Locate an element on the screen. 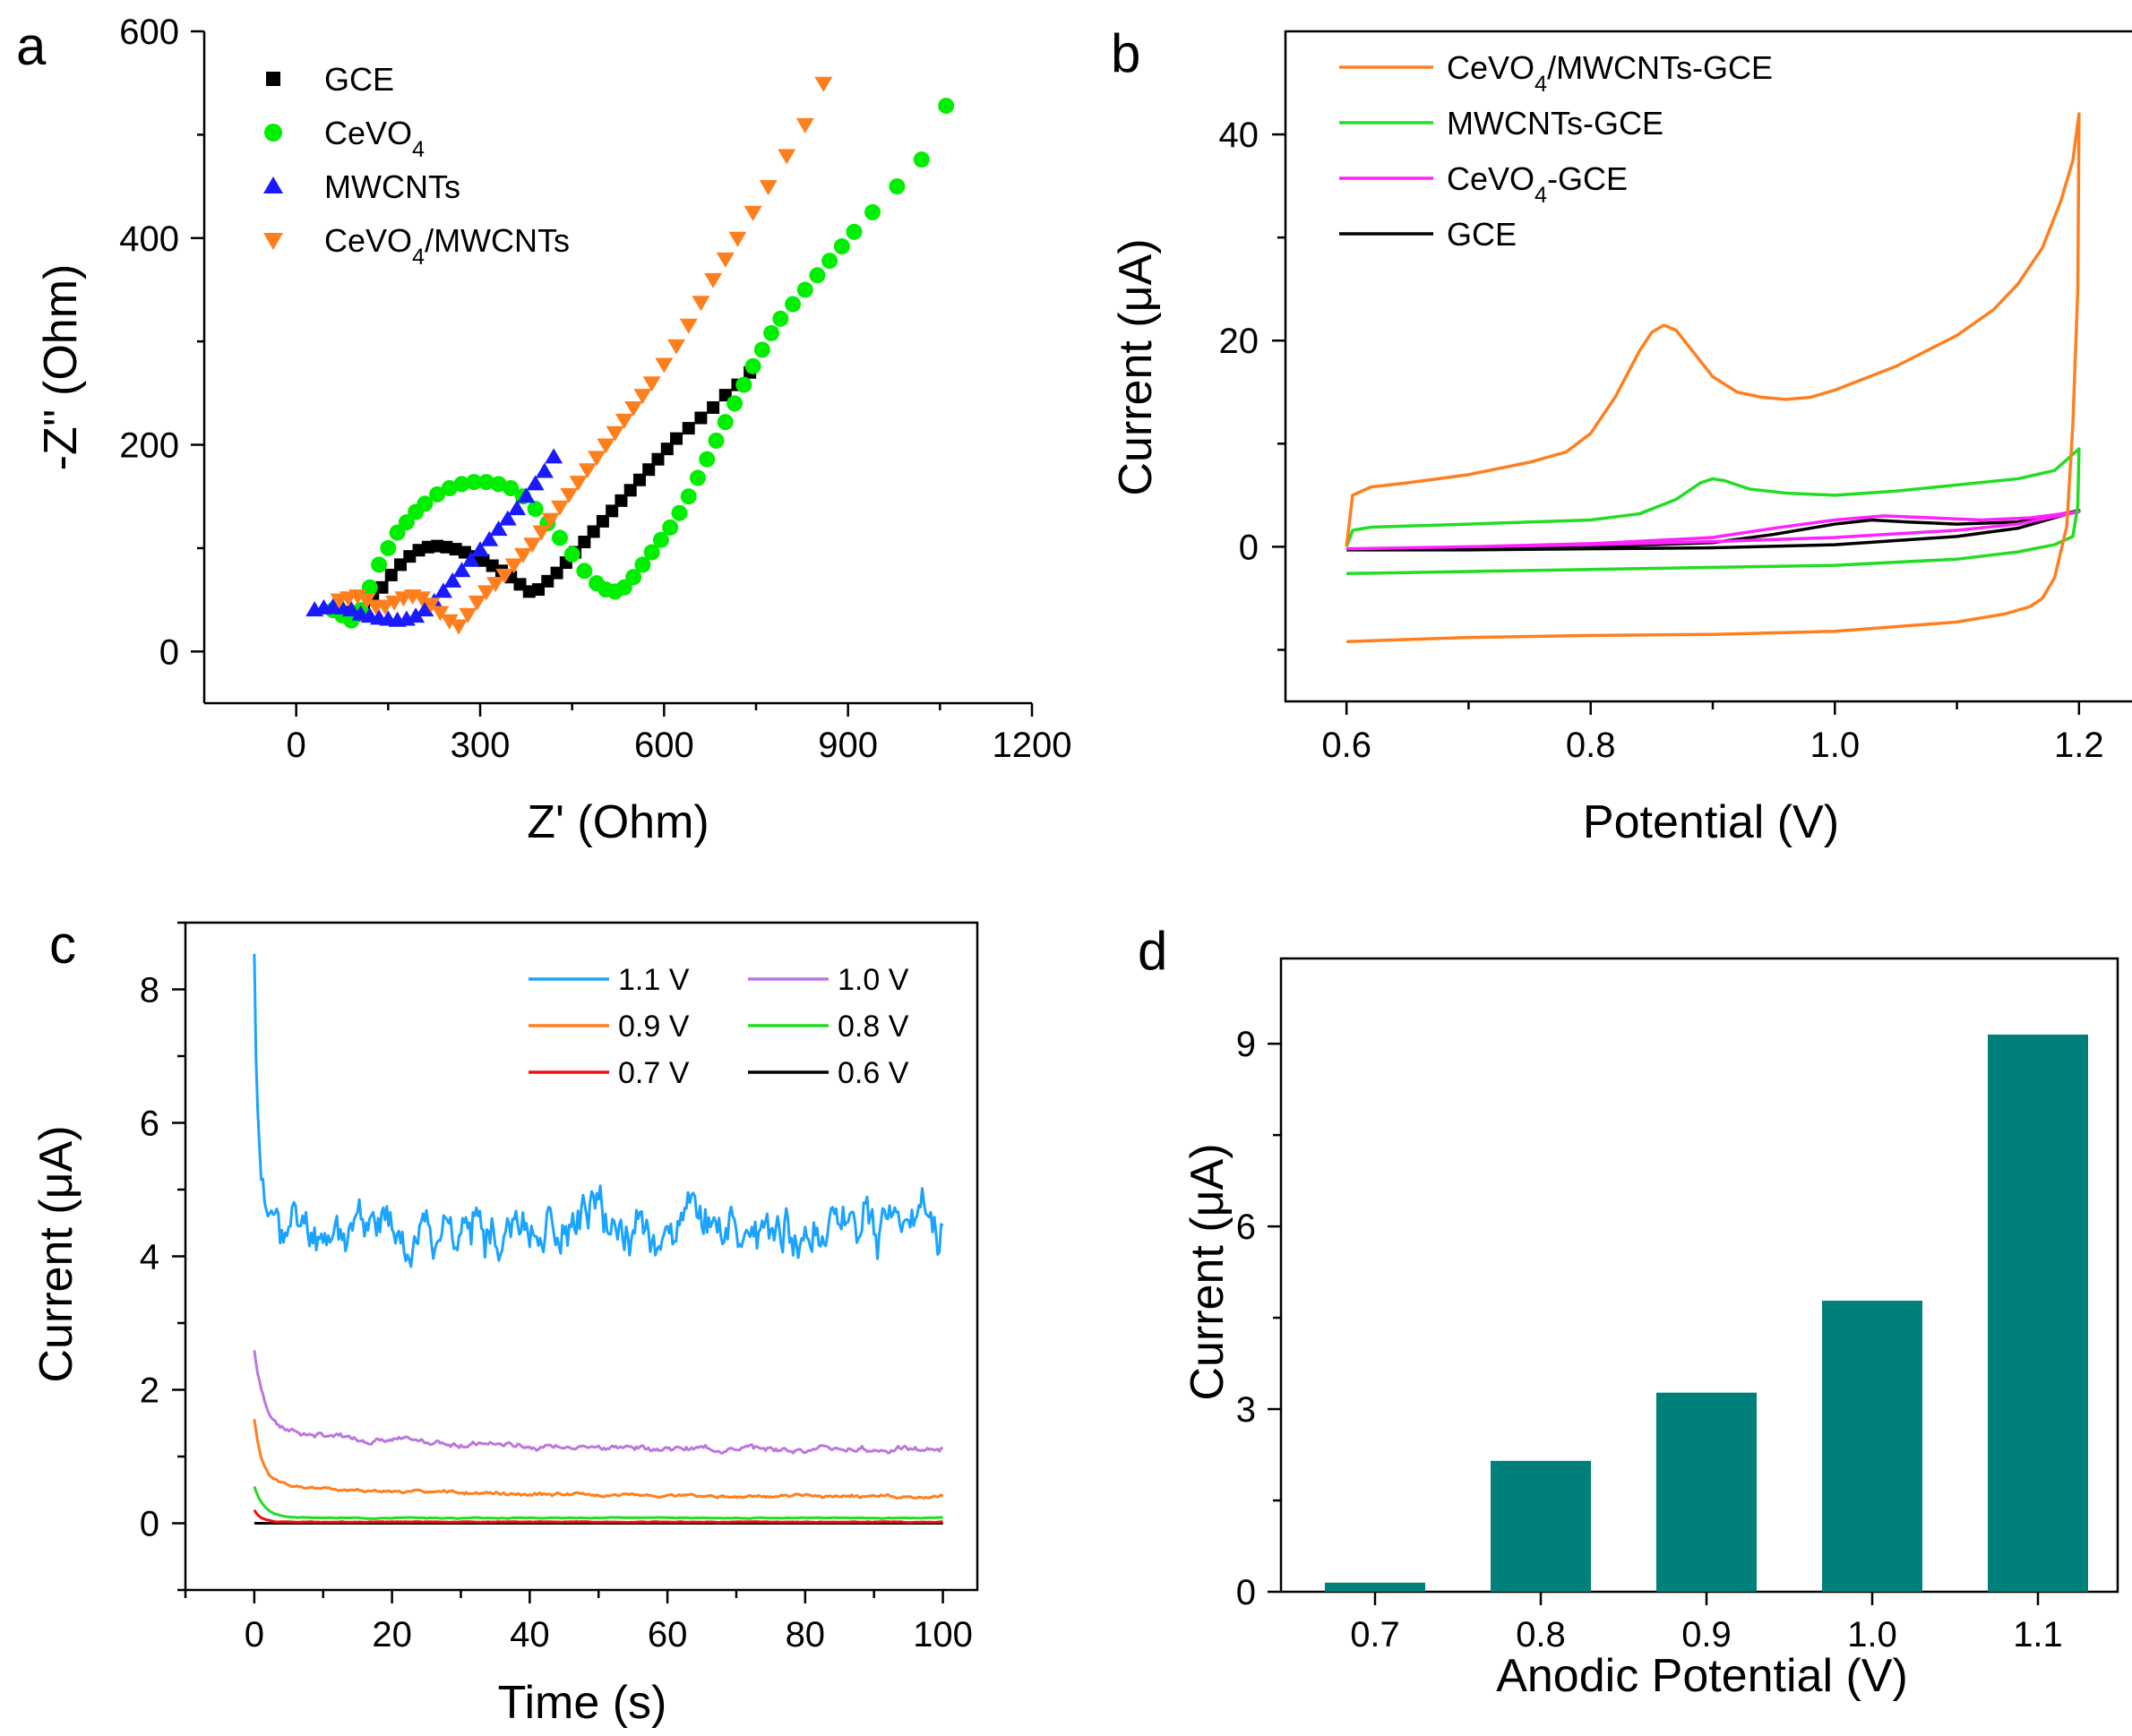  panel-a-xtick-label: 1200 is located at coordinates (1032, 745).